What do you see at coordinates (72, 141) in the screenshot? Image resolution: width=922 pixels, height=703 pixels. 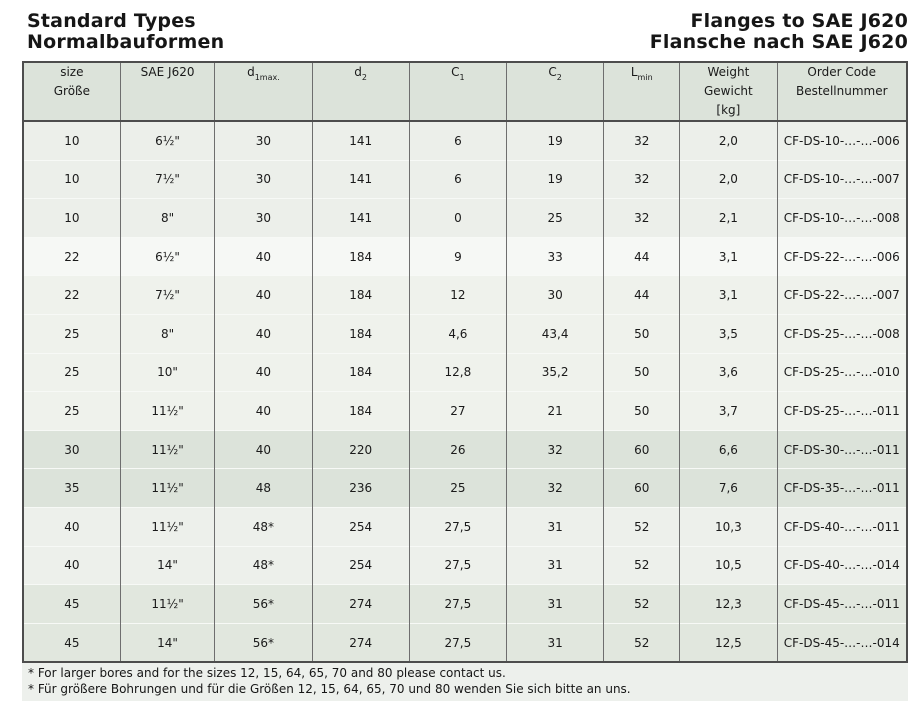 I see `table-cell: 10` at bounding box center [72, 141].